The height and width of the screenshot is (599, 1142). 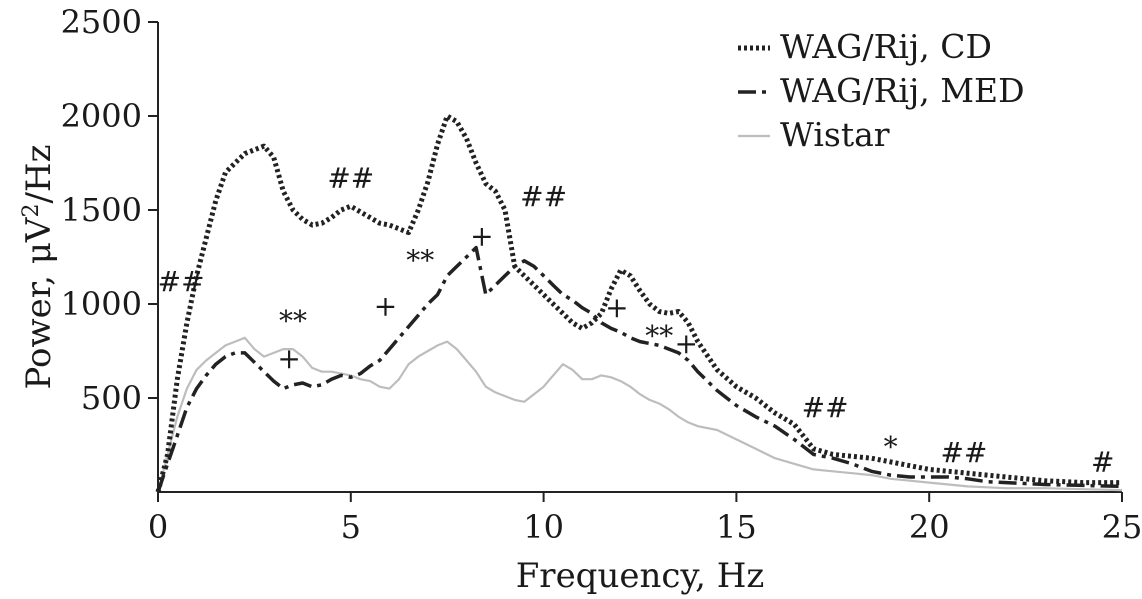 I want to click on y-axis-label-prefix: Power, μV, so click(x=39, y=302).